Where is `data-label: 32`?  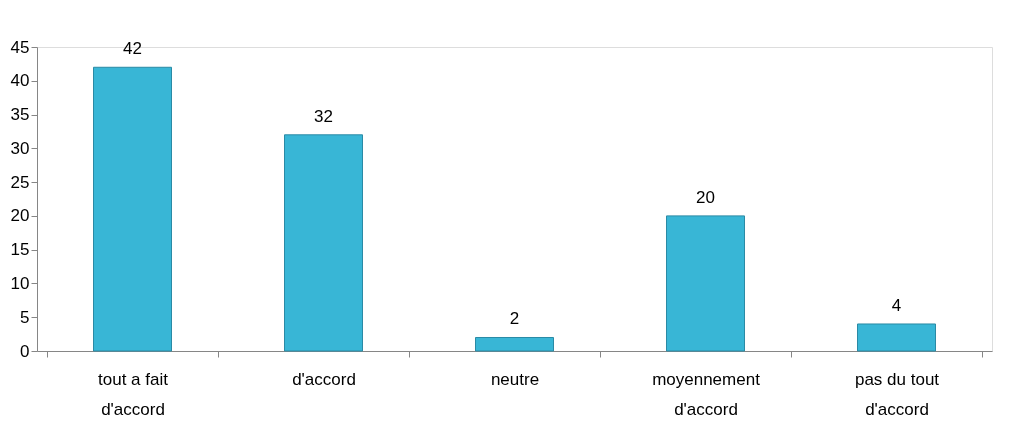 data-label: 32 is located at coordinates (323, 116).